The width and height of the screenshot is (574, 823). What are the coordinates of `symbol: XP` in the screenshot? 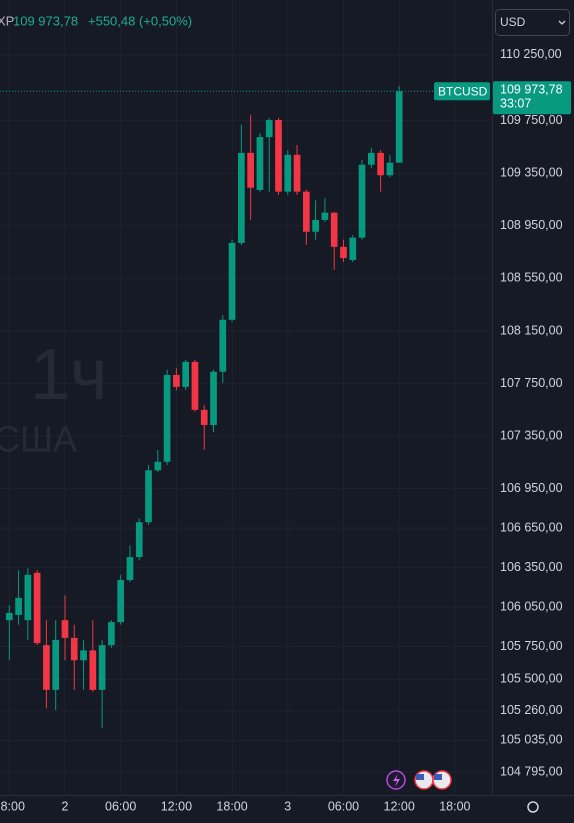 It's located at (7, 20).